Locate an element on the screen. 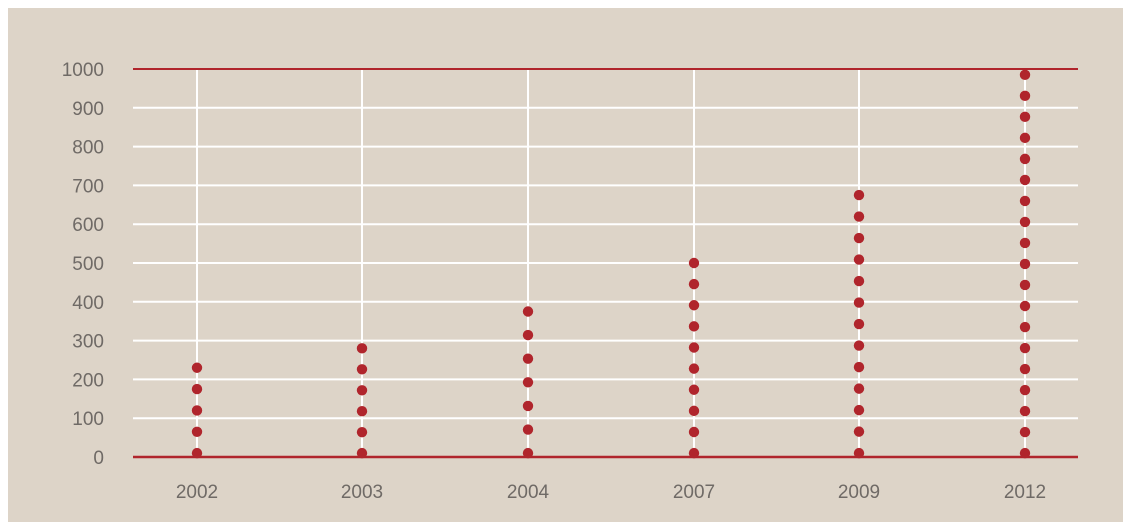 The width and height of the screenshot is (1131, 529). y-tick-label: 500 is located at coordinates (88, 264).